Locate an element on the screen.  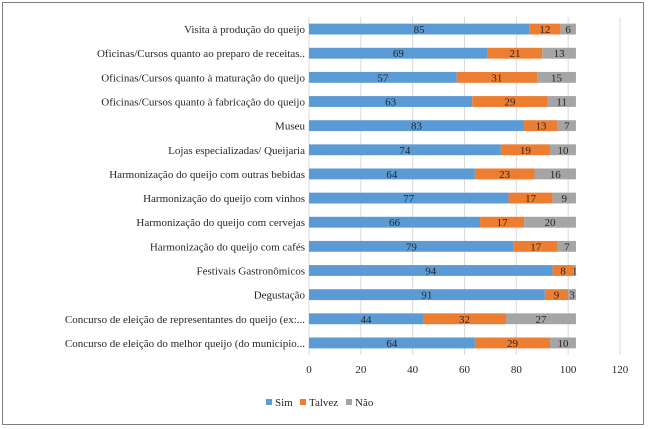
data-label: 74 is located at coordinates (405, 151).